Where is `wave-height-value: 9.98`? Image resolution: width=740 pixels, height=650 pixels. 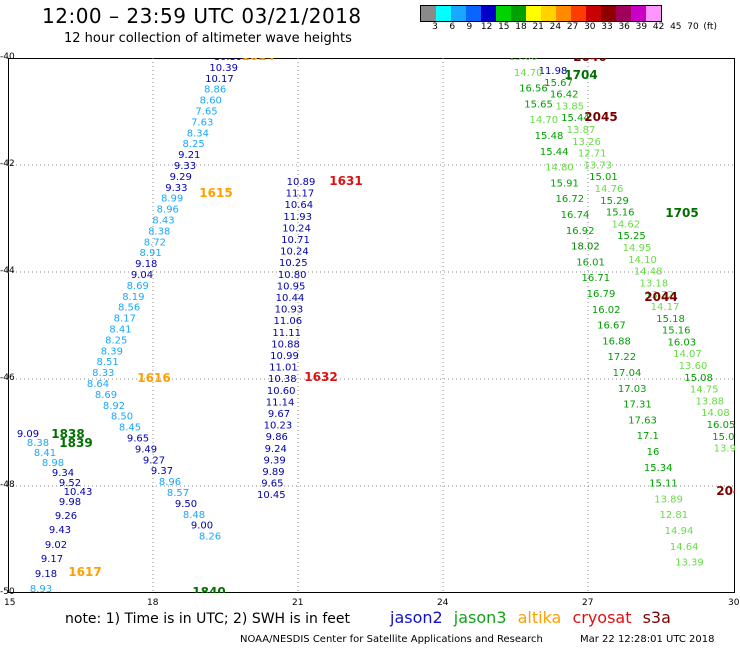
wave-height-value: 9.98 is located at coordinates (70, 502).